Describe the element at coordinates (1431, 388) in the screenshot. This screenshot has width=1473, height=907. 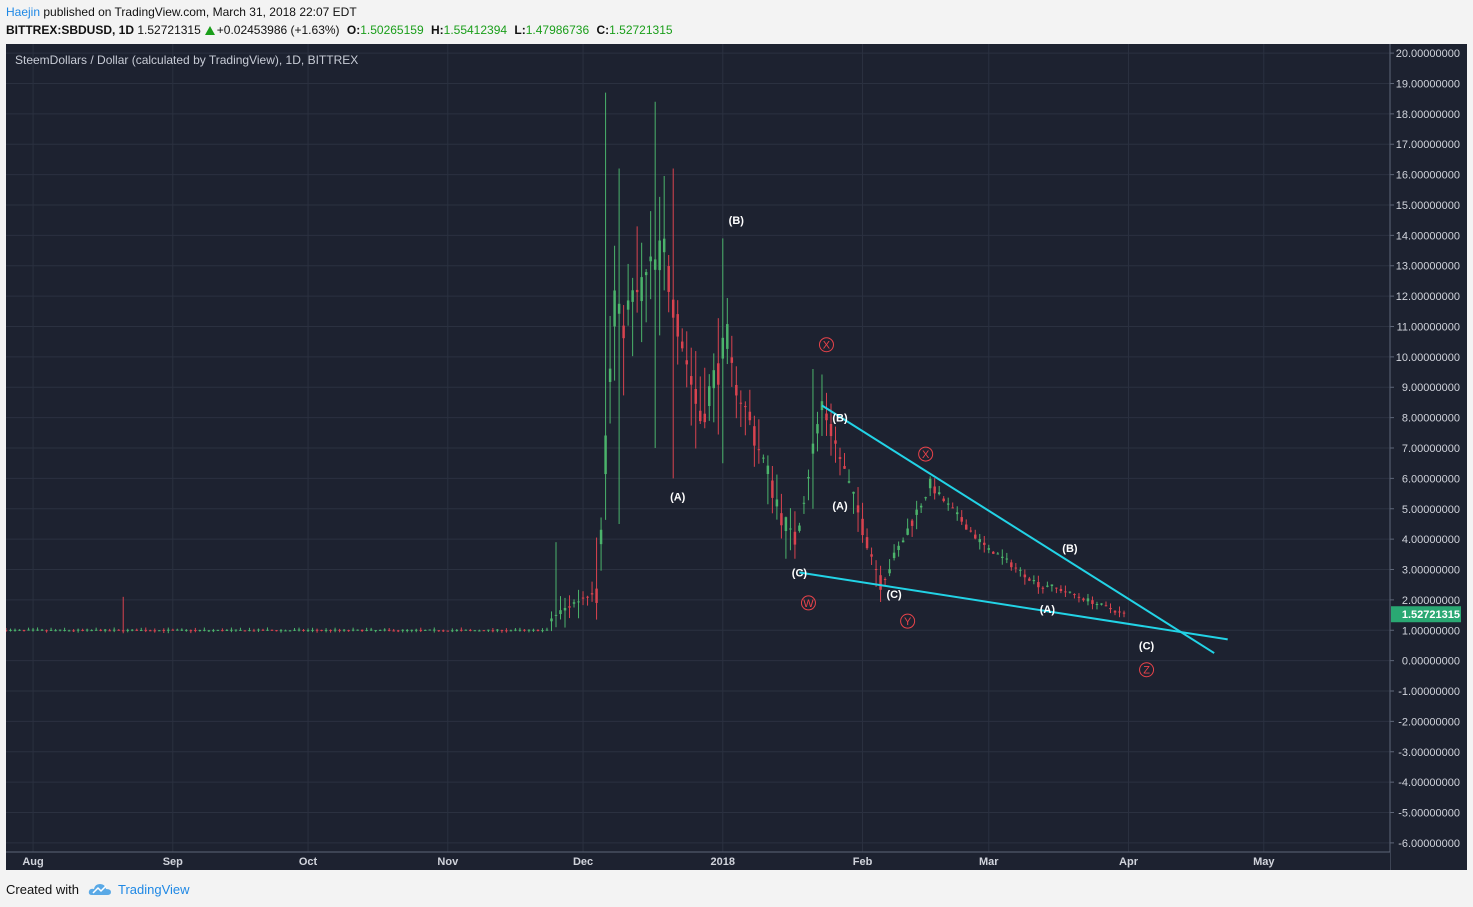
I see `price-tick-label: 9.00000000` at that location.